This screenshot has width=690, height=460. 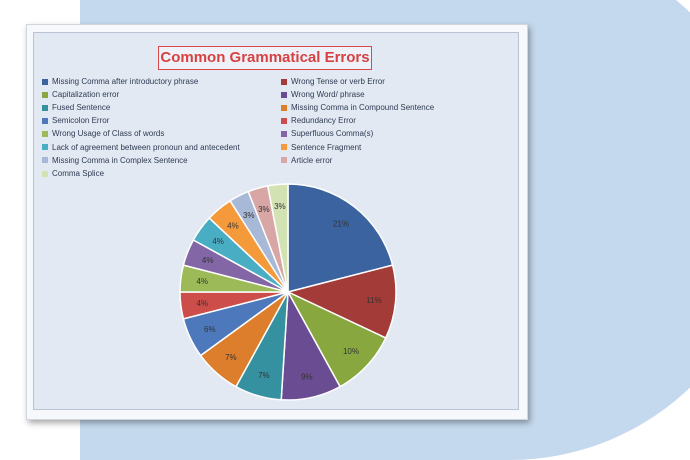 I want to click on legend-item: Semicolon Error, so click(x=75, y=121).